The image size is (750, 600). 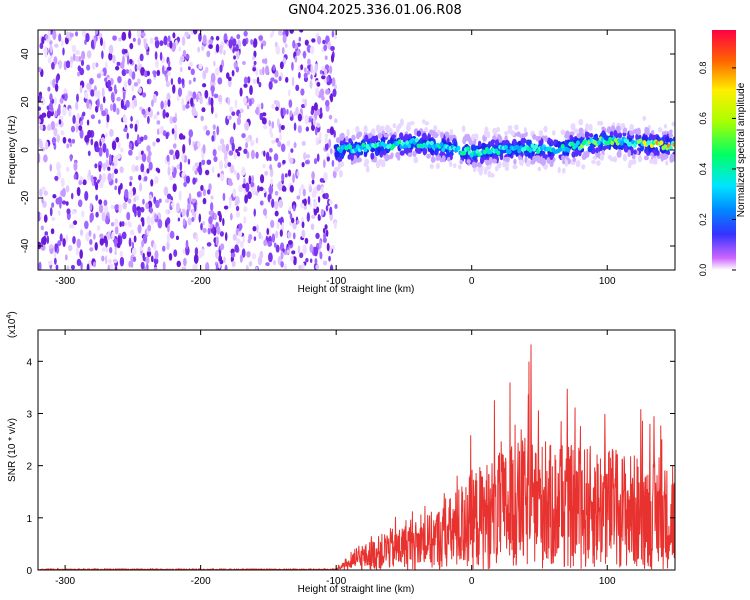 What do you see at coordinates (607, 581) in the screenshot?
I see `x-tick-label: 100` at bounding box center [607, 581].